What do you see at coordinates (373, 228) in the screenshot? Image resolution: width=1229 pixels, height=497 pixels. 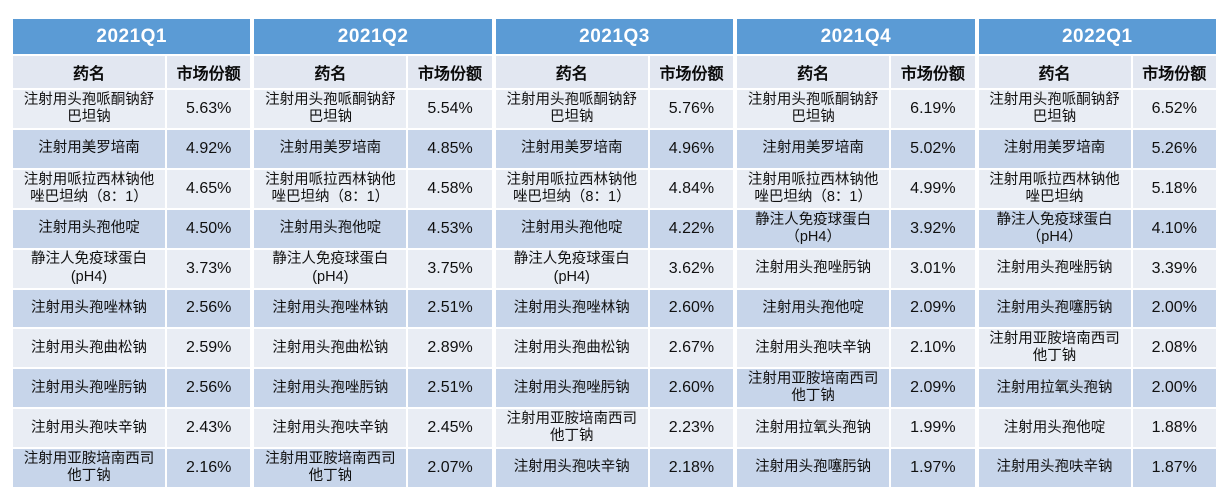 I see `table-row: 注射用头孢他啶 4.53%` at bounding box center [373, 228].